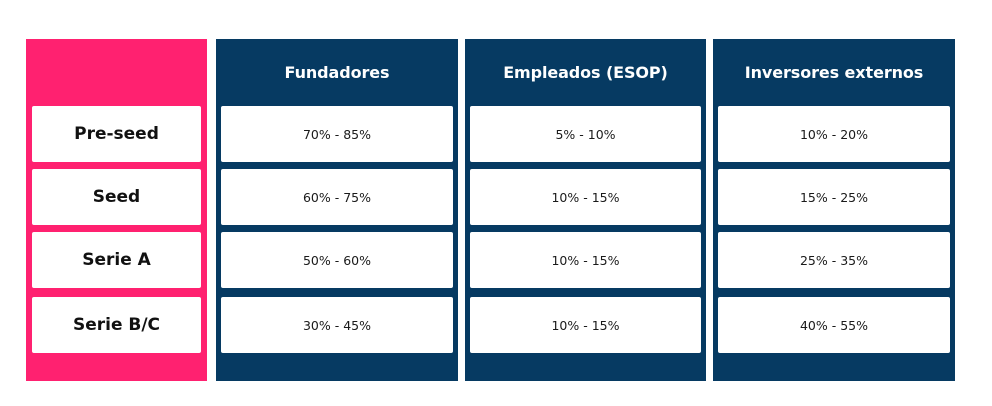 This screenshot has width=992, height=406. I want to click on column-header-fundadores: Fundadores, so click(337, 72).